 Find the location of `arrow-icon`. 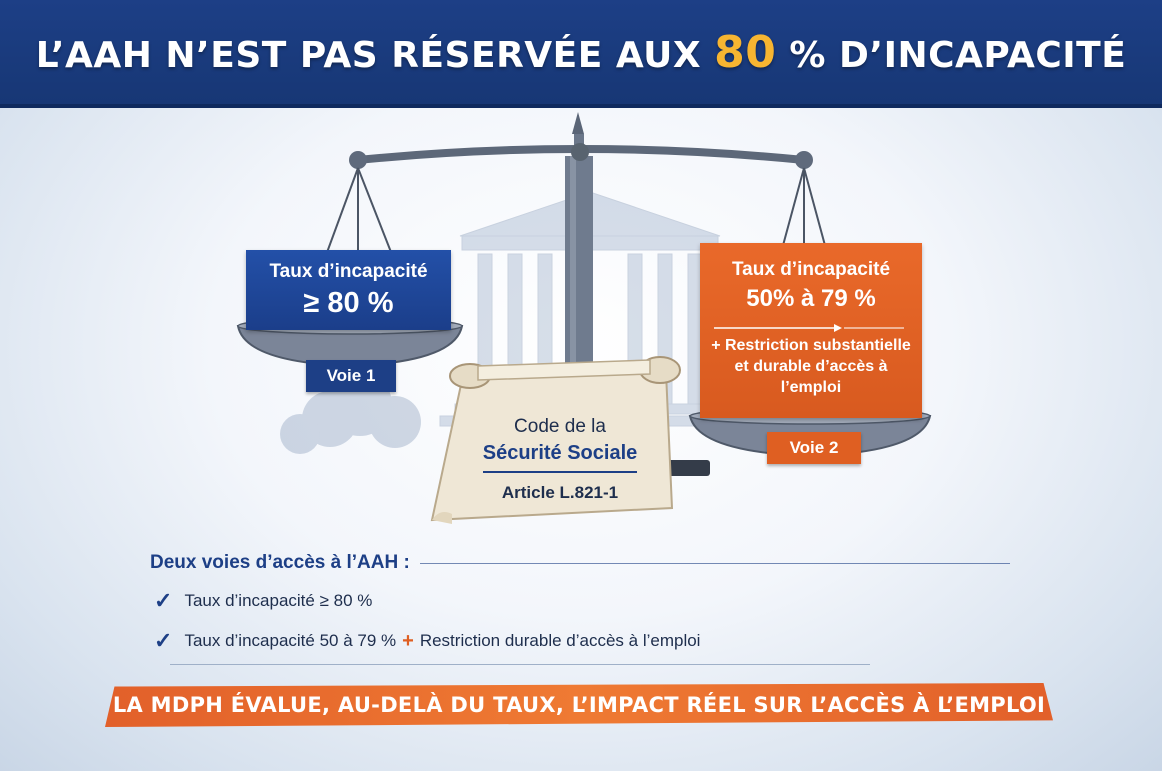

arrow-icon is located at coordinates (809, 328).